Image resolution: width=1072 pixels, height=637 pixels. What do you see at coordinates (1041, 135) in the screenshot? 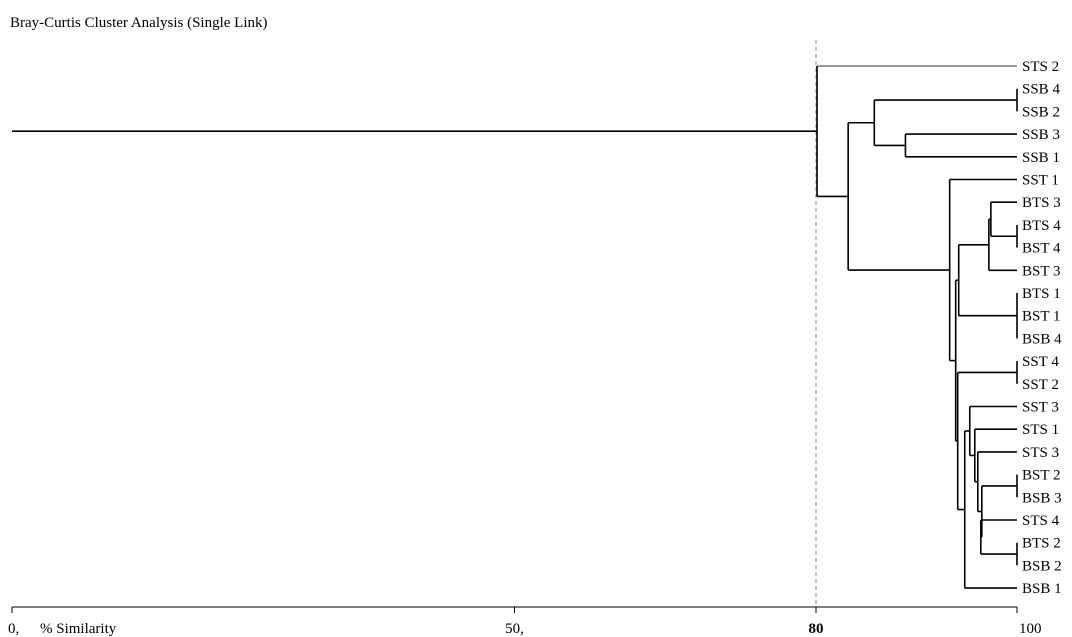
I see `leaf-label: SSB 3` at bounding box center [1041, 135].